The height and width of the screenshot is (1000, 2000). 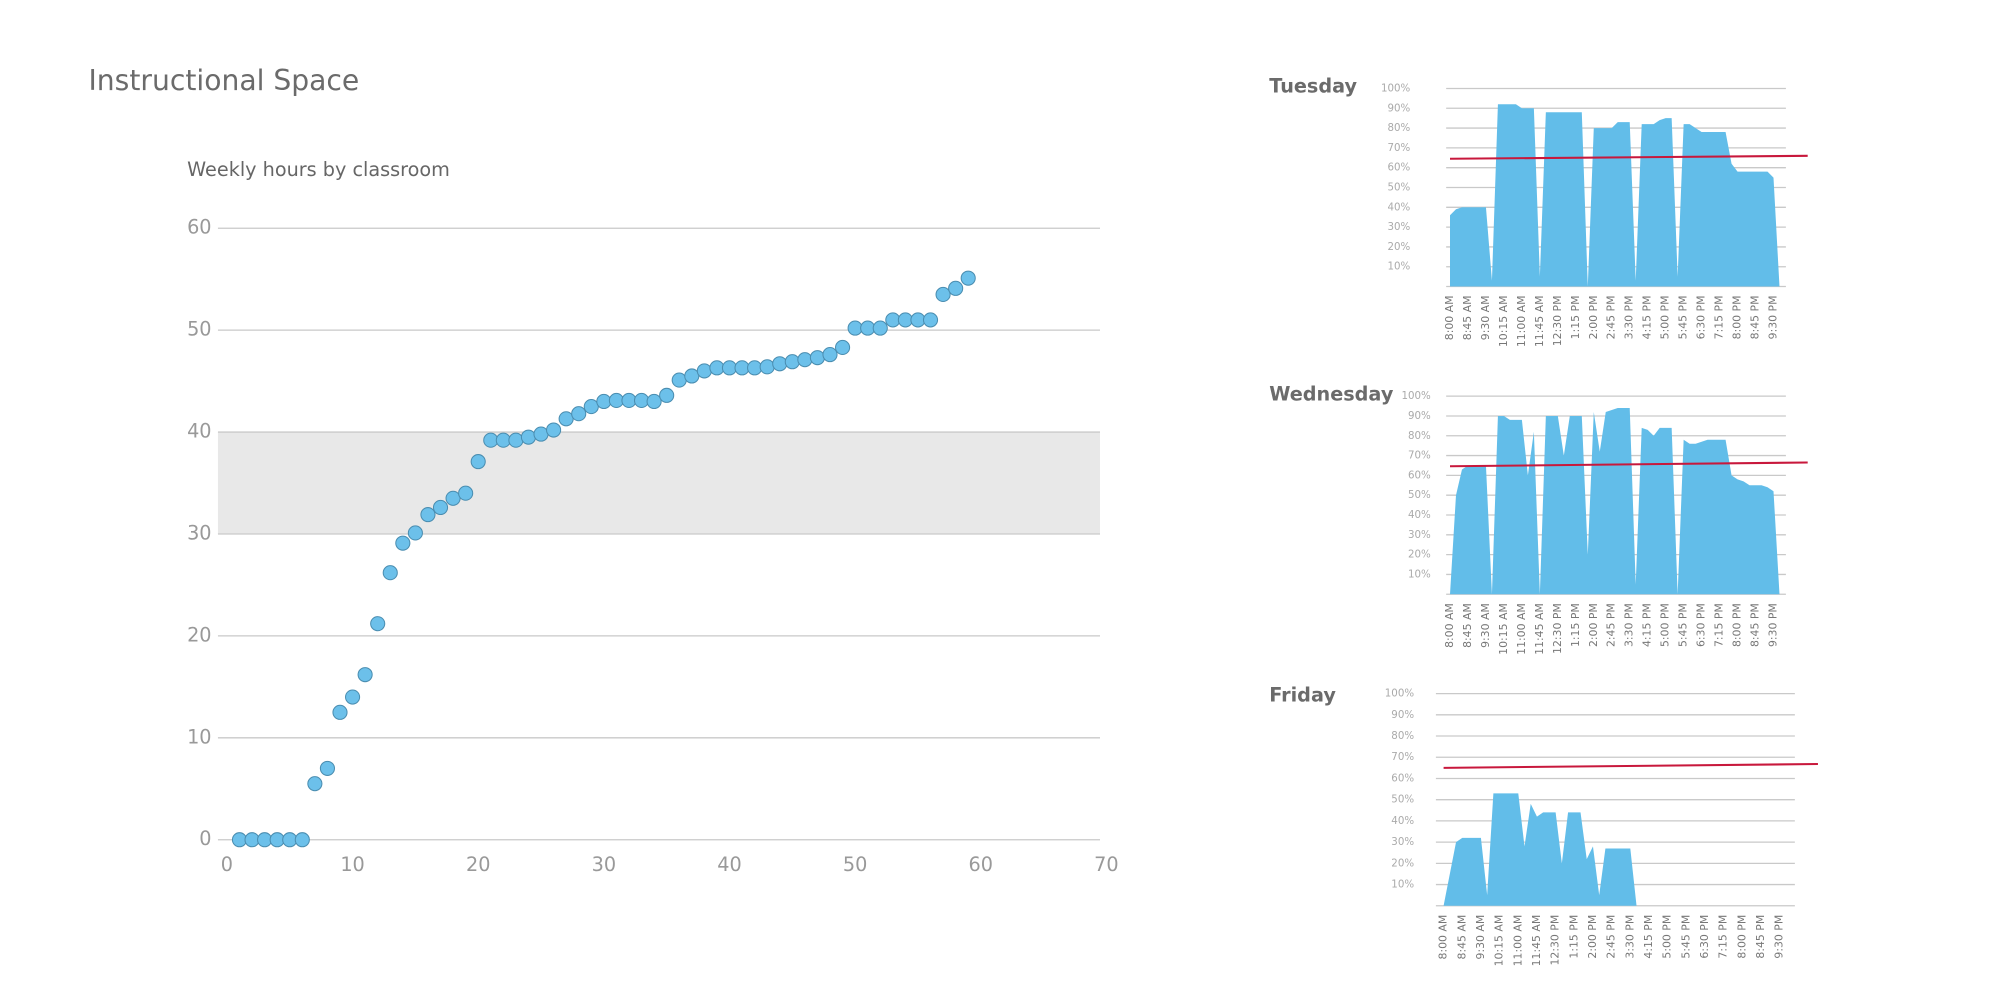 I want to click on target-band, so click(x=658, y=483).